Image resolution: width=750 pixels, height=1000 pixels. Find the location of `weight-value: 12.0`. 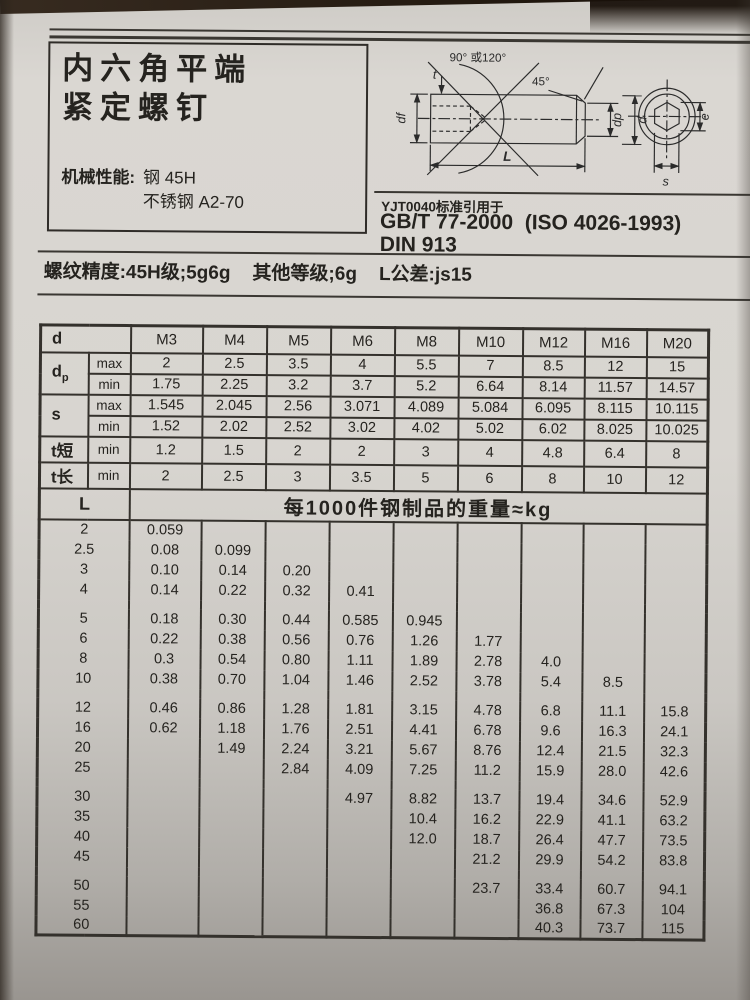

weight-value: 12.0 is located at coordinates (422, 839).